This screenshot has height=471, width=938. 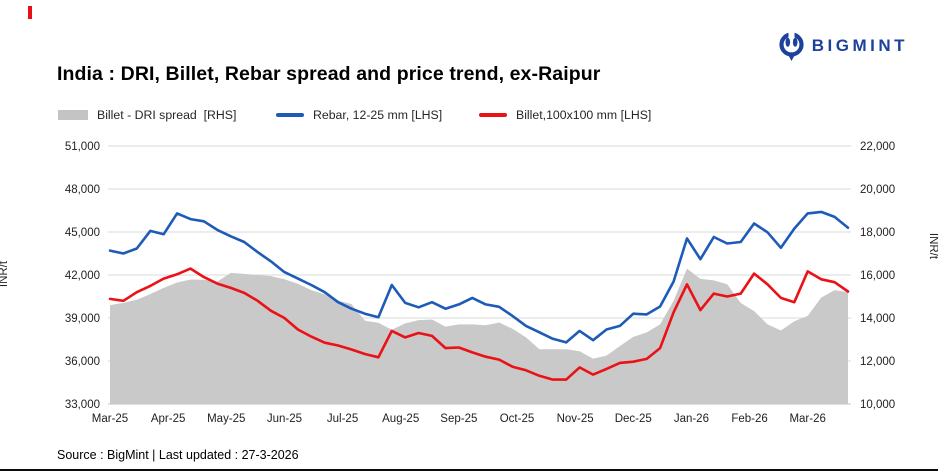 I want to click on x-axis-tick-label: May-25, so click(x=226, y=419).